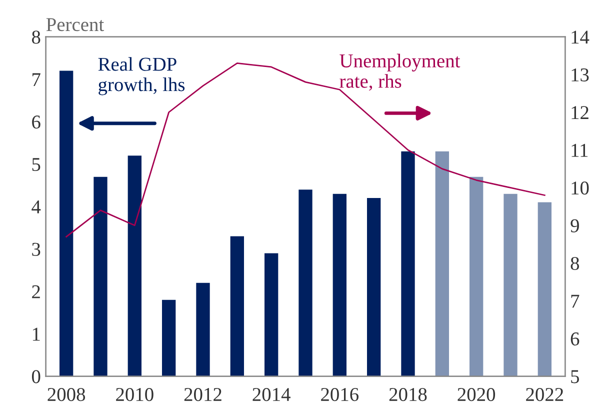 This screenshot has width=611, height=409. I want to click on y-tick-label: 2, so click(36, 291).